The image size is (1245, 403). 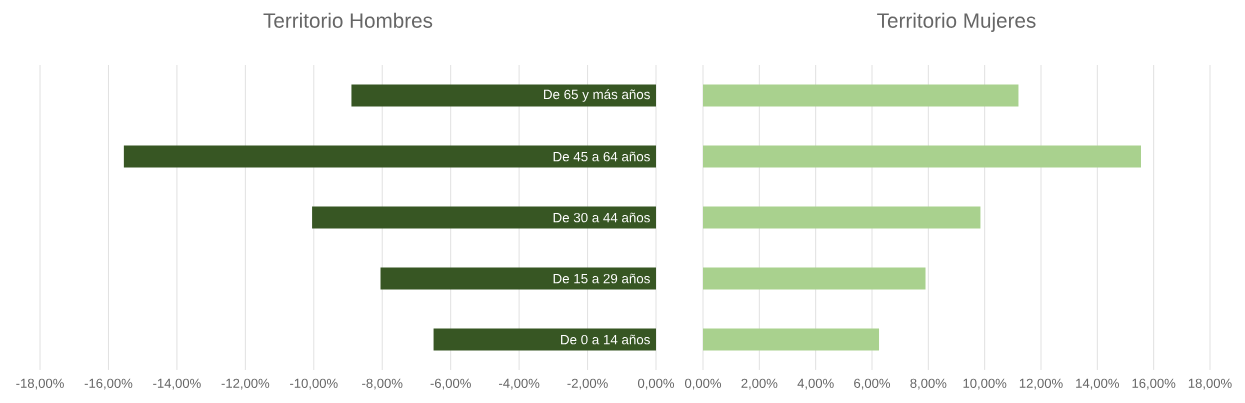 What do you see at coordinates (985, 384) in the screenshot?
I see `x-tick-label: 10,00%` at bounding box center [985, 384].